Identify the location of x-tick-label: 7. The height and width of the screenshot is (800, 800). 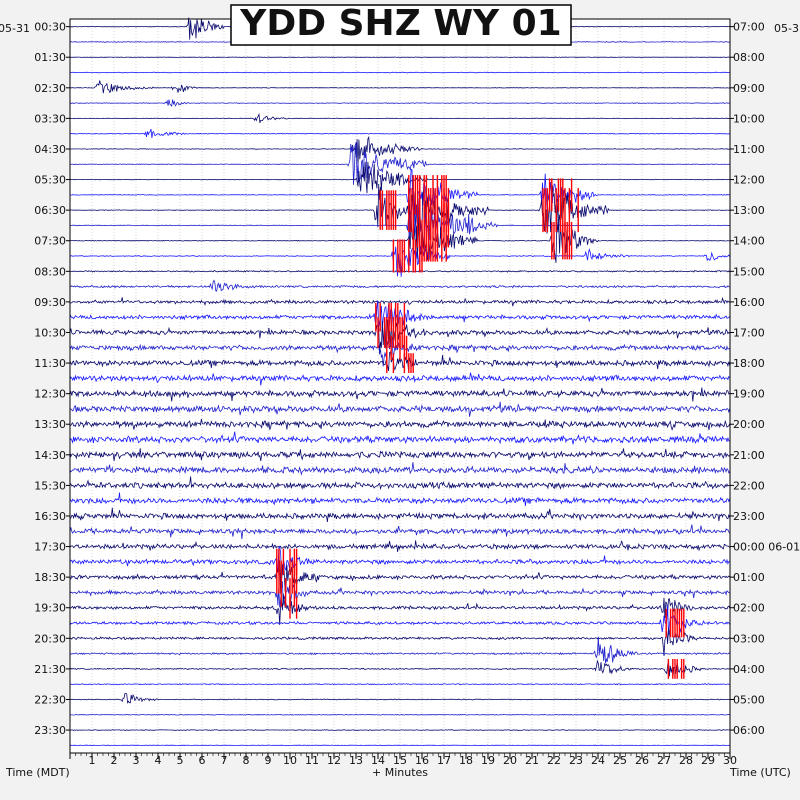
(224, 760).